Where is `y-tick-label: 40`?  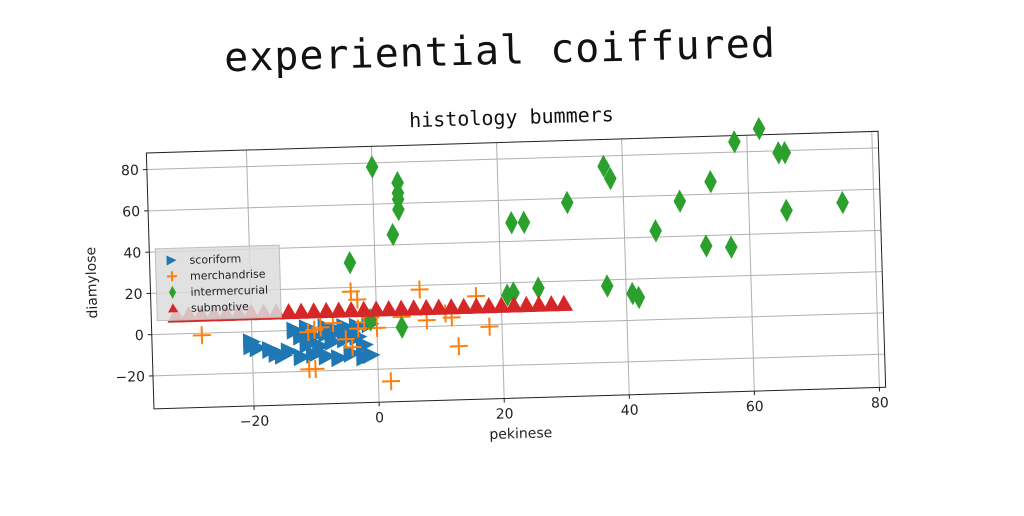 y-tick-label: 40 is located at coordinates (132, 253).